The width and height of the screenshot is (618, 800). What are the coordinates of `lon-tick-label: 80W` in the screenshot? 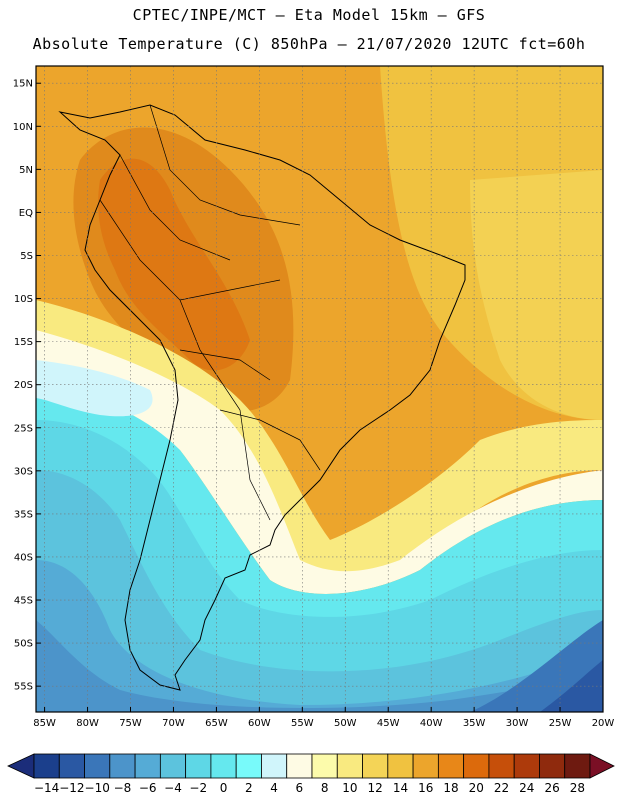 It's located at (87, 723).